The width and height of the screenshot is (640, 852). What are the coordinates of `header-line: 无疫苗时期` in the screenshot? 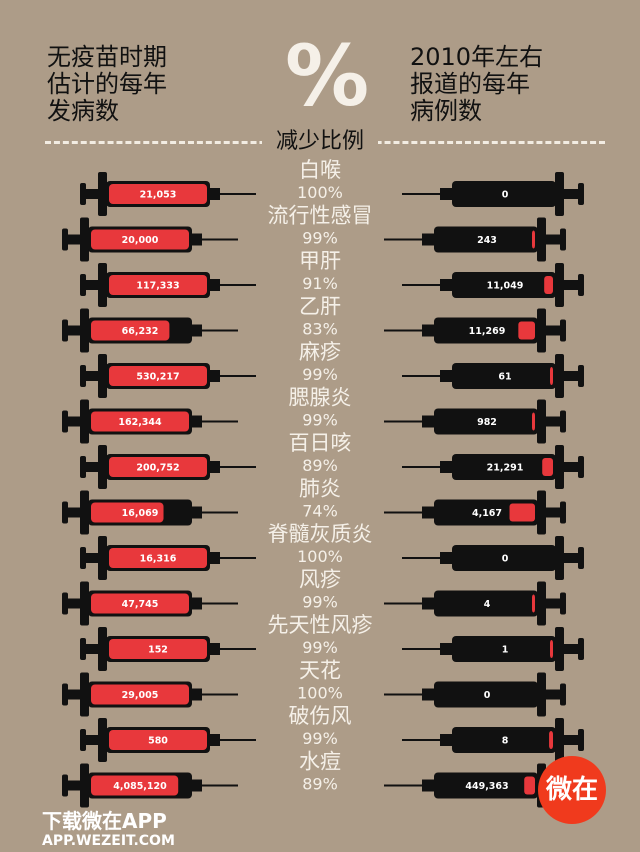 It's located at (107, 57).